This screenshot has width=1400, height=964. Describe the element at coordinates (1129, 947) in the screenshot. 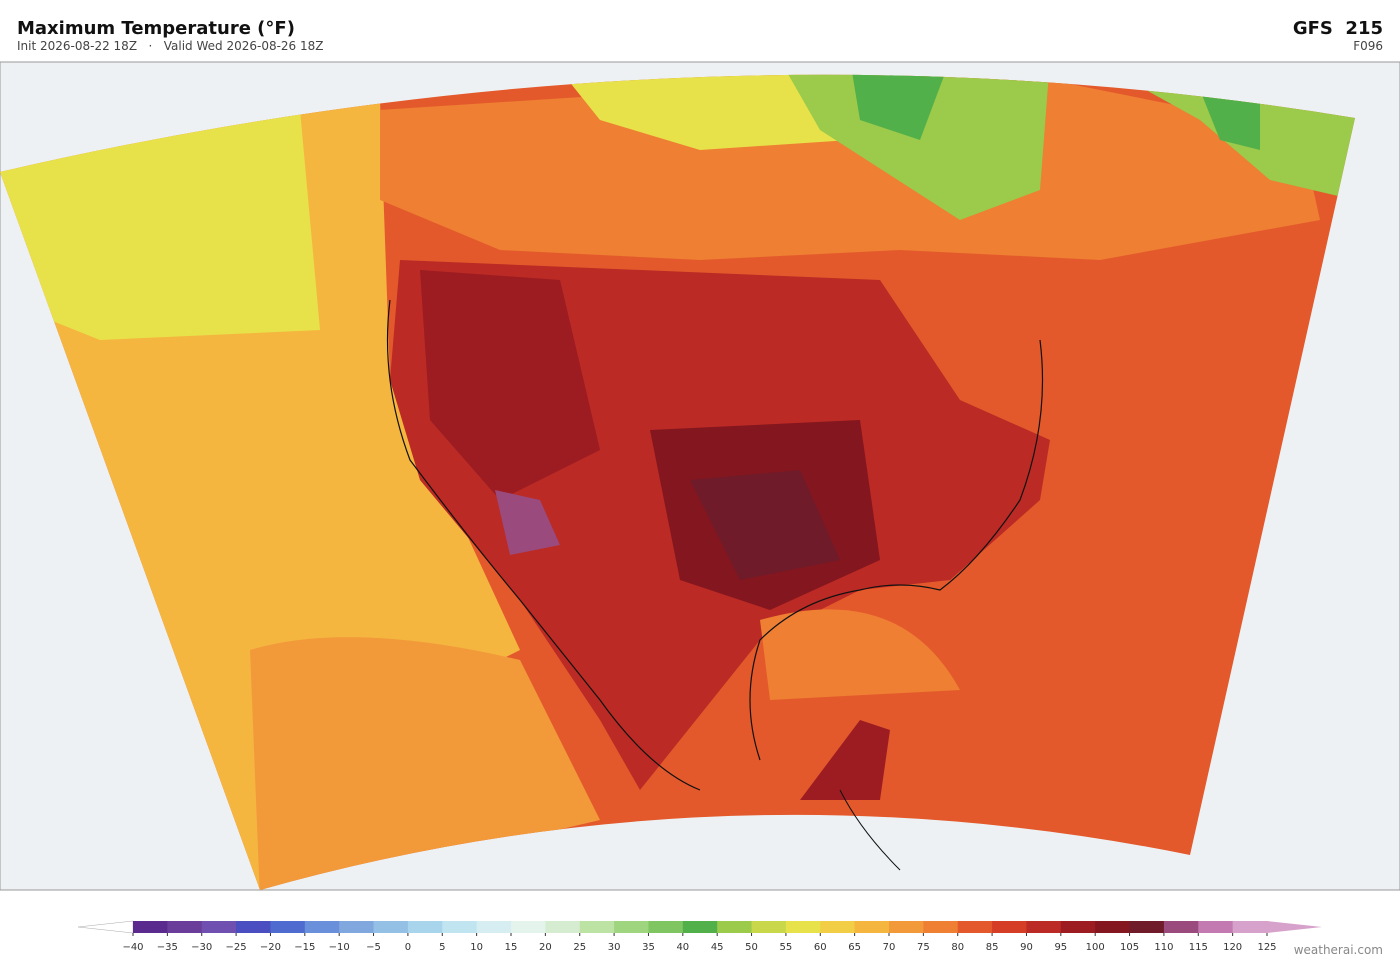

I see `colorbar-tick-label: 105` at that location.